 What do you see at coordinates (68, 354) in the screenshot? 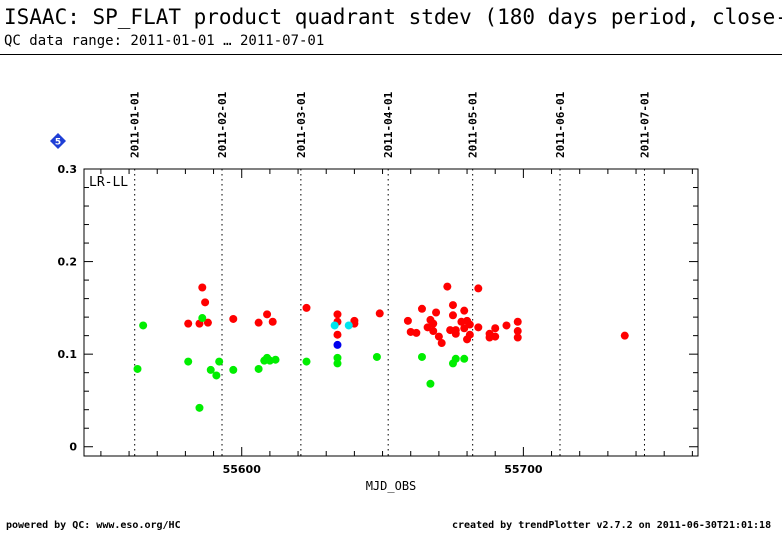
I see `y-tick-label: 0.1` at bounding box center [68, 354].